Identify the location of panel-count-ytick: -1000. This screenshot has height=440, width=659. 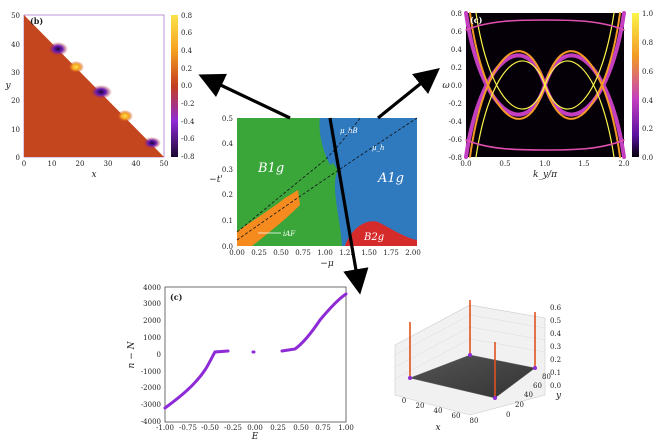
(151, 372).